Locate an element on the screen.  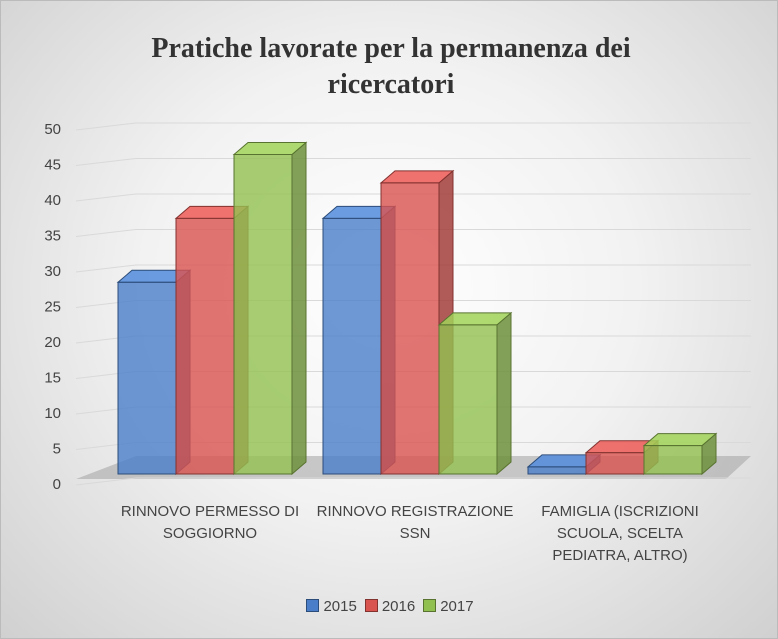
legend: 2015 2016 2017 is located at coordinates (389, 606).